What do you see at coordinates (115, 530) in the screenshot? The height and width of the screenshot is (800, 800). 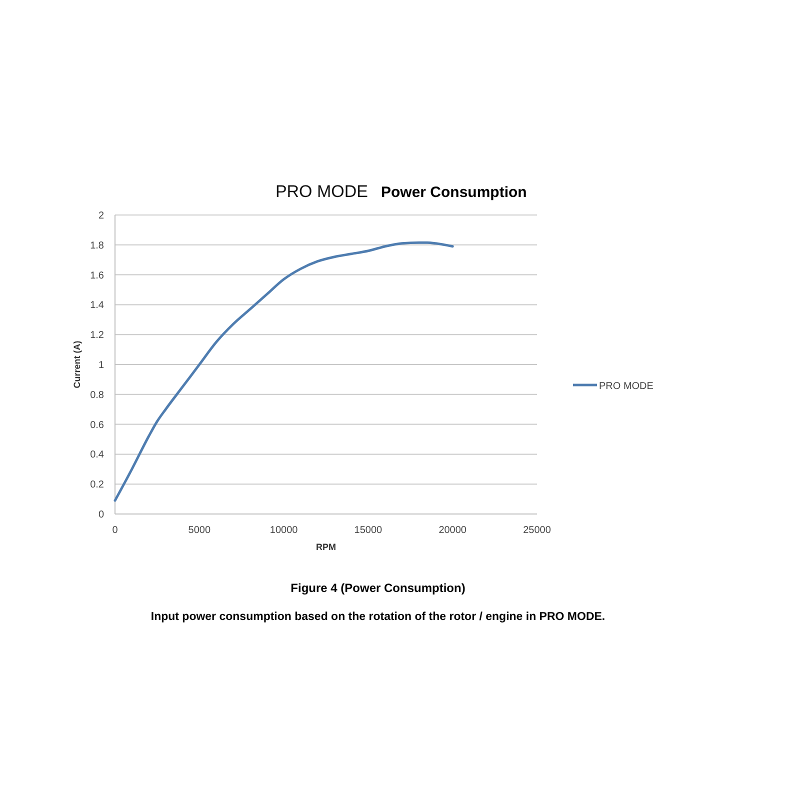 I see `x-tick-label: 0` at bounding box center [115, 530].